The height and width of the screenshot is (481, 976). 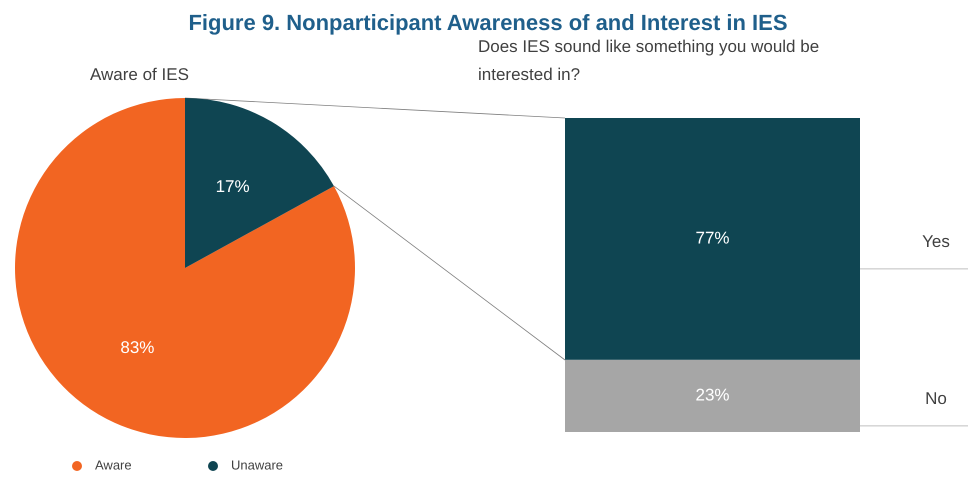 What do you see at coordinates (936, 241) in the screenshot?
I see `text: Yes` at bounding box center [936, 241].